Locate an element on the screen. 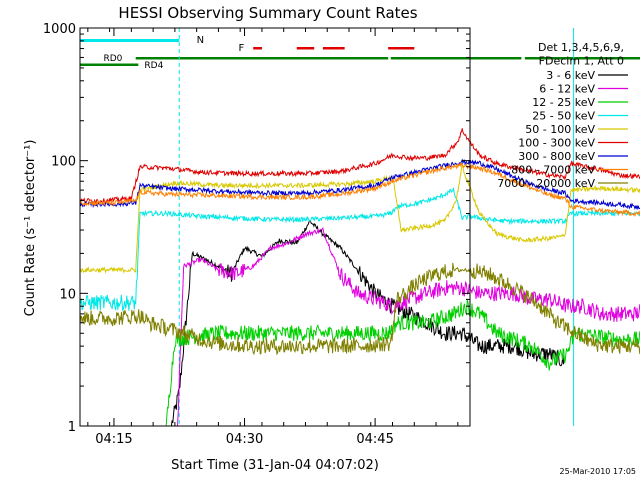  legend-header-line: FDecim 1, Att 0 is located at coordinates (581, 61).